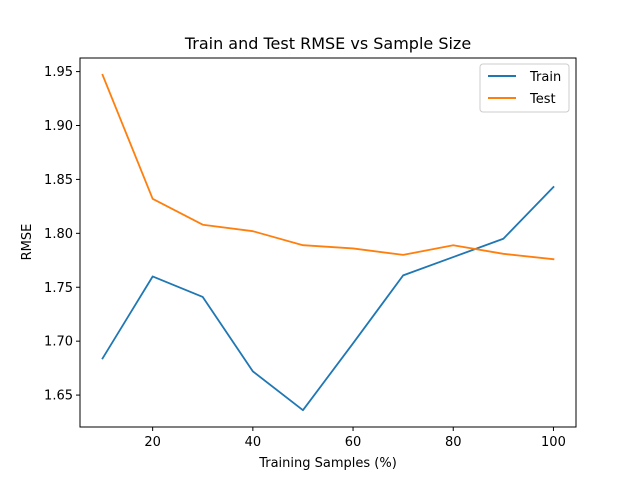 This screenshot has height=480, width=640. What do you see at coordinates (327, 43) in the screenshot?
I see `chart-title: Train and Test RMSE vs Sample Size` at bounding box center [327, 43].